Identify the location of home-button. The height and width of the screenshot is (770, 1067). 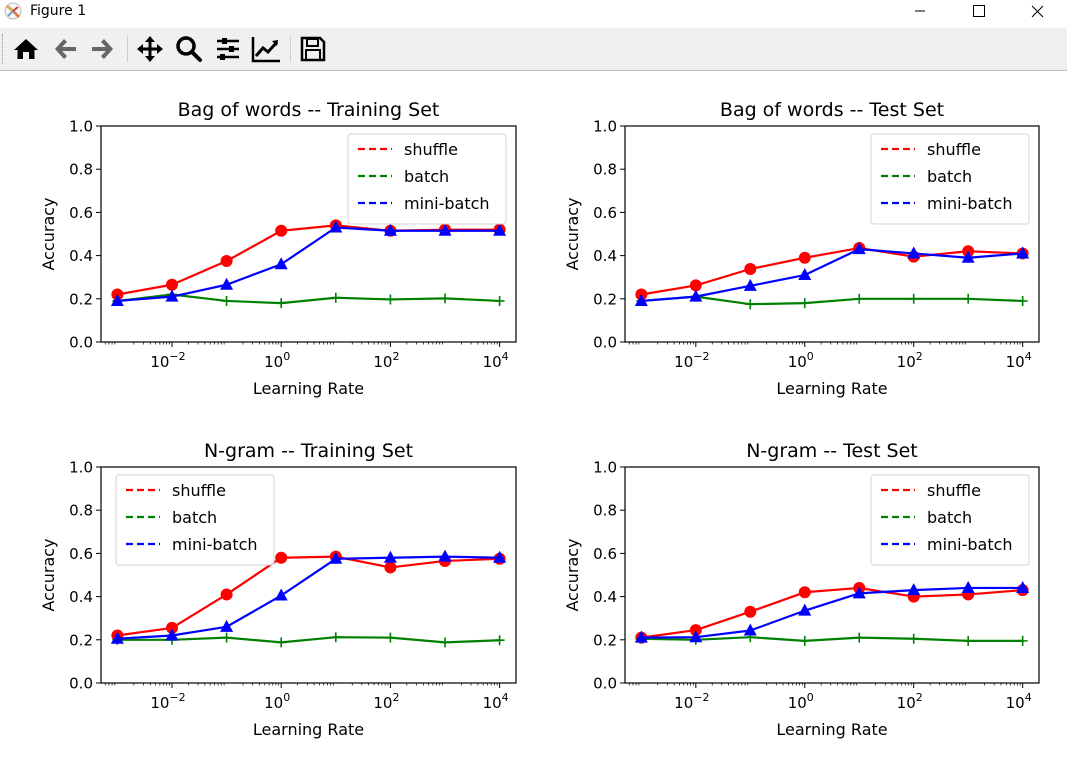
(26, 49).